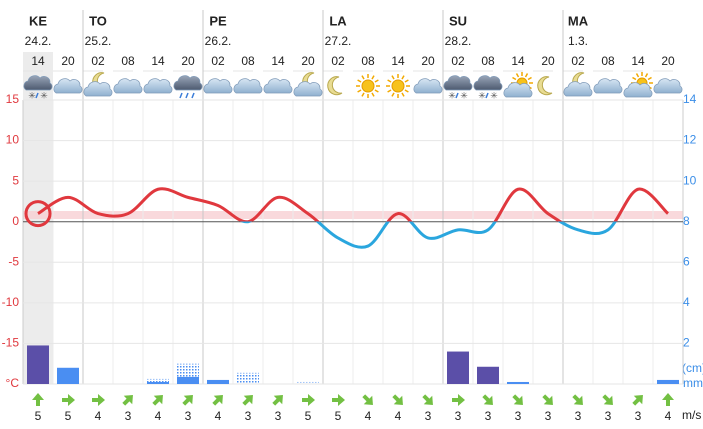  I want to click on weather-icon-sun, so click(368, 86).